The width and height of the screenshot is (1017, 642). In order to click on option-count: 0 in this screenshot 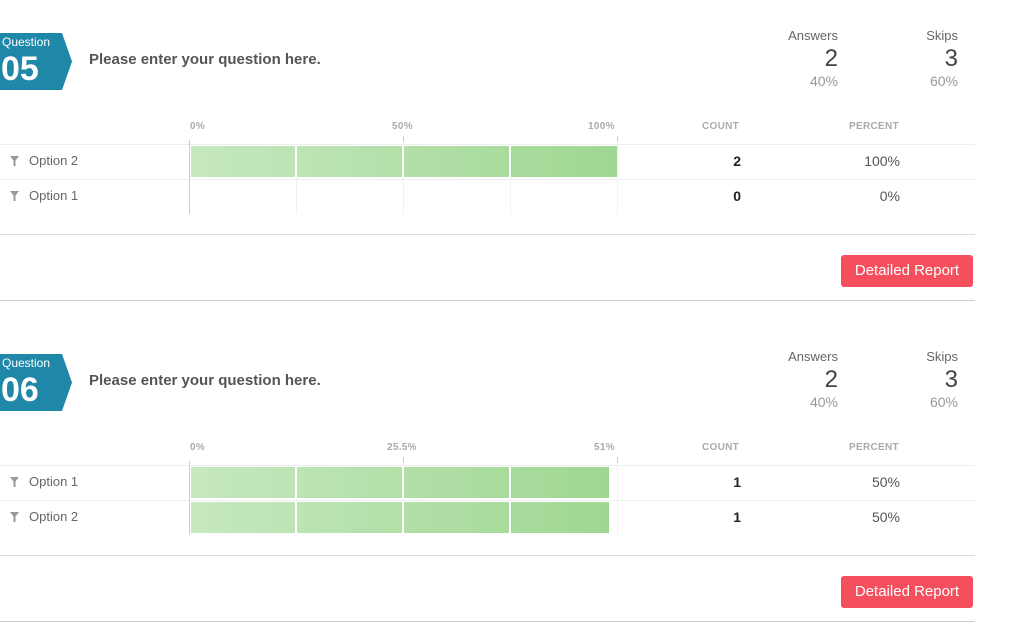, I will do `click(737, 196)`.